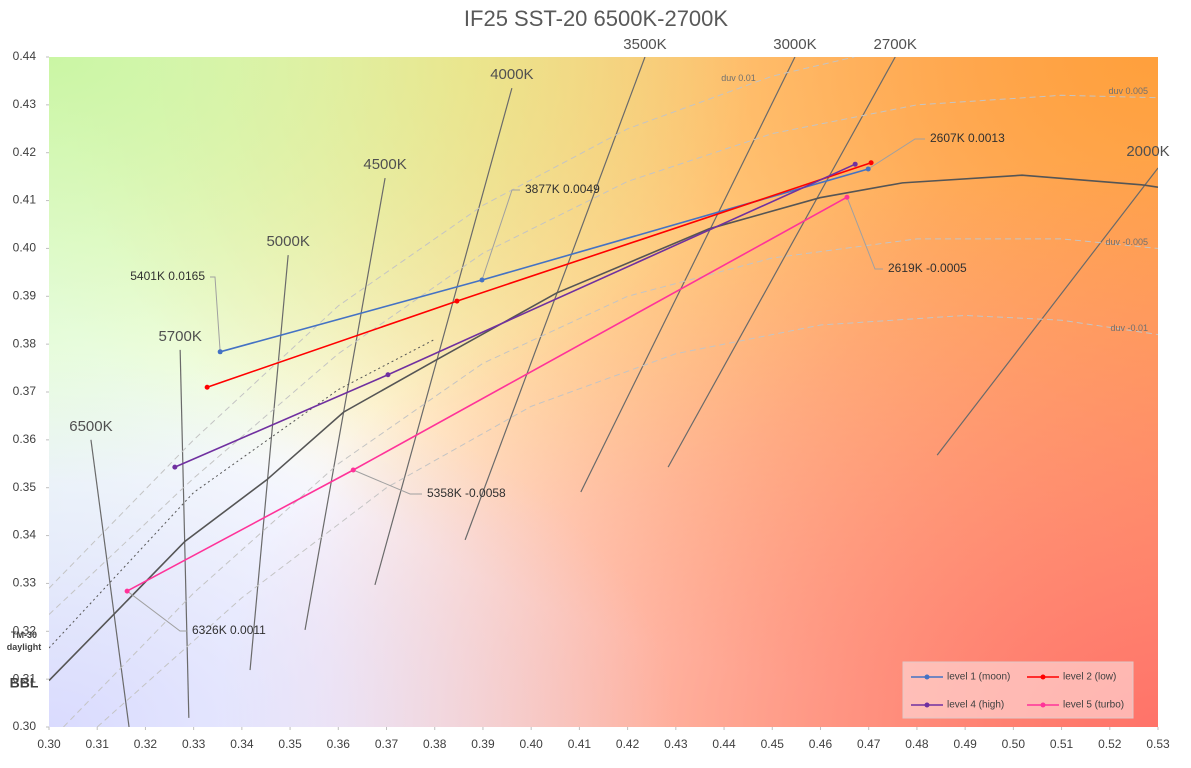 The image size is (1191, 768). I want to click on curve-label: BBL, so click(24, 682).